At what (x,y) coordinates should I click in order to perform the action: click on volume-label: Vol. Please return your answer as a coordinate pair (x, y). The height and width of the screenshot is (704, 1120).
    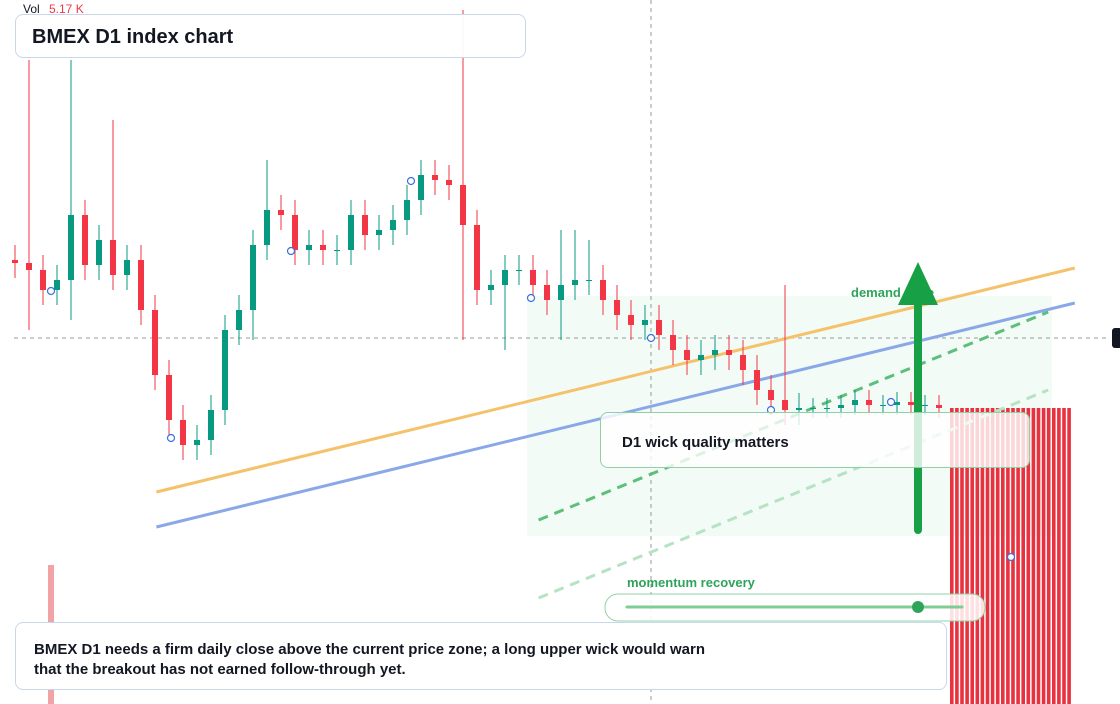
    Looking at the image, I should click on (31, 9).